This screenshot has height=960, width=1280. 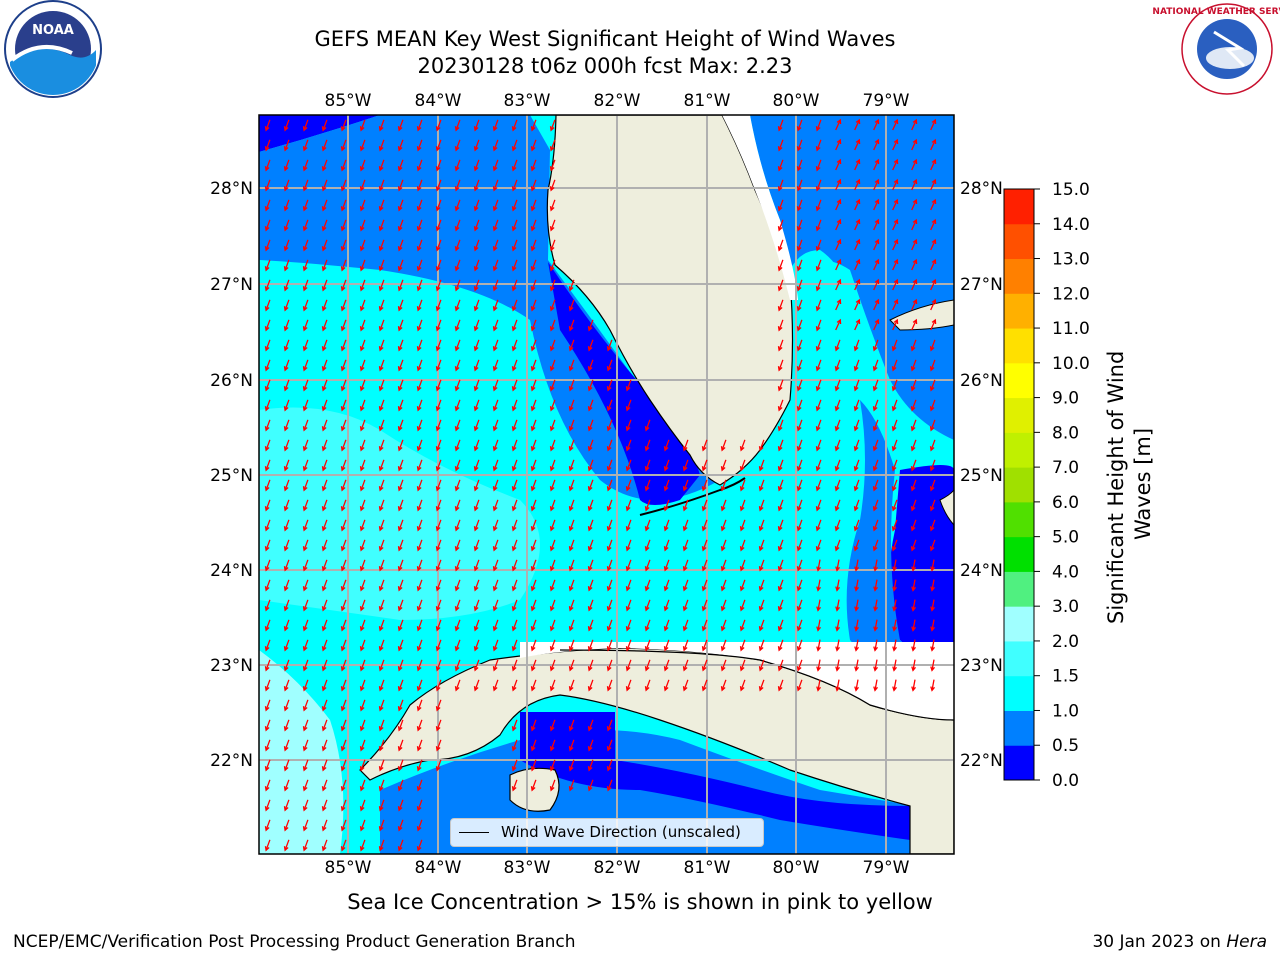 What do you see at coordinates (617, 868) in the screenshot?
I see `lon-labels-bottom: 85°W 84°W 83°W 82°W 81°W 80°W 79°W` at bounding box center [617, 868].